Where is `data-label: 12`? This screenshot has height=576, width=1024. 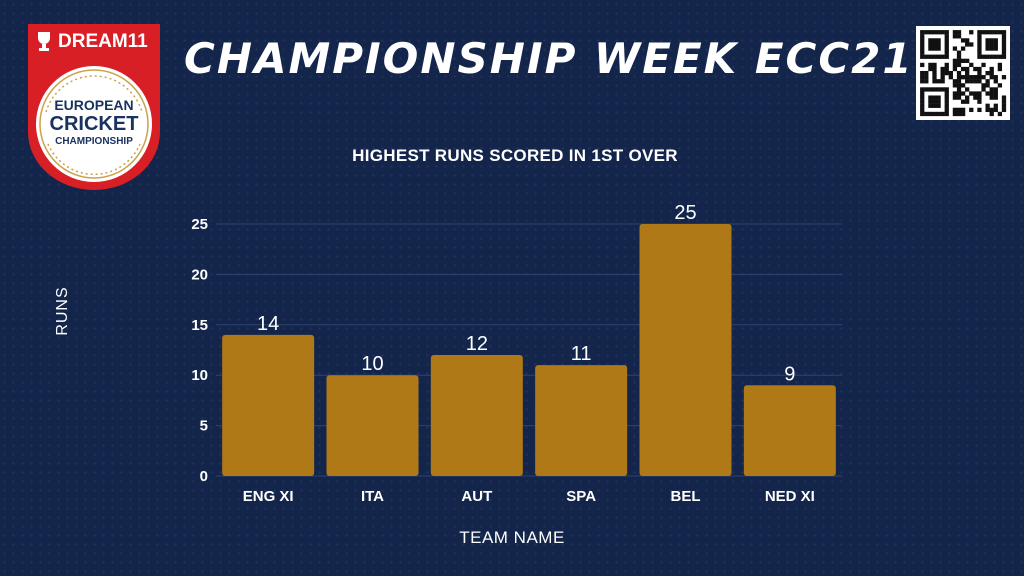 data-label: 12 is located at coordinates (477, 344).